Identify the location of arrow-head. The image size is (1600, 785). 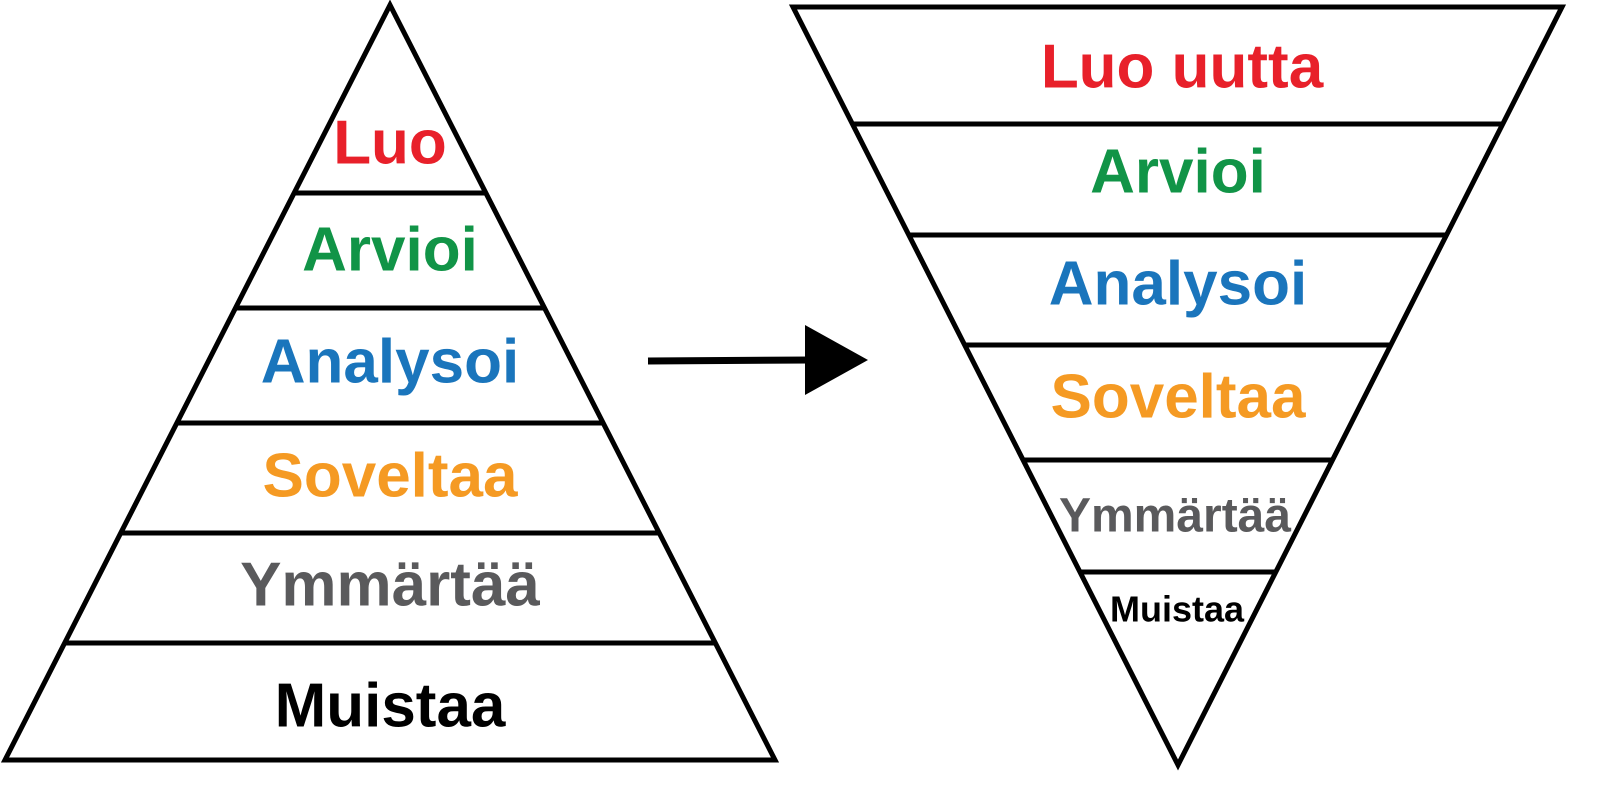
(836, 360).